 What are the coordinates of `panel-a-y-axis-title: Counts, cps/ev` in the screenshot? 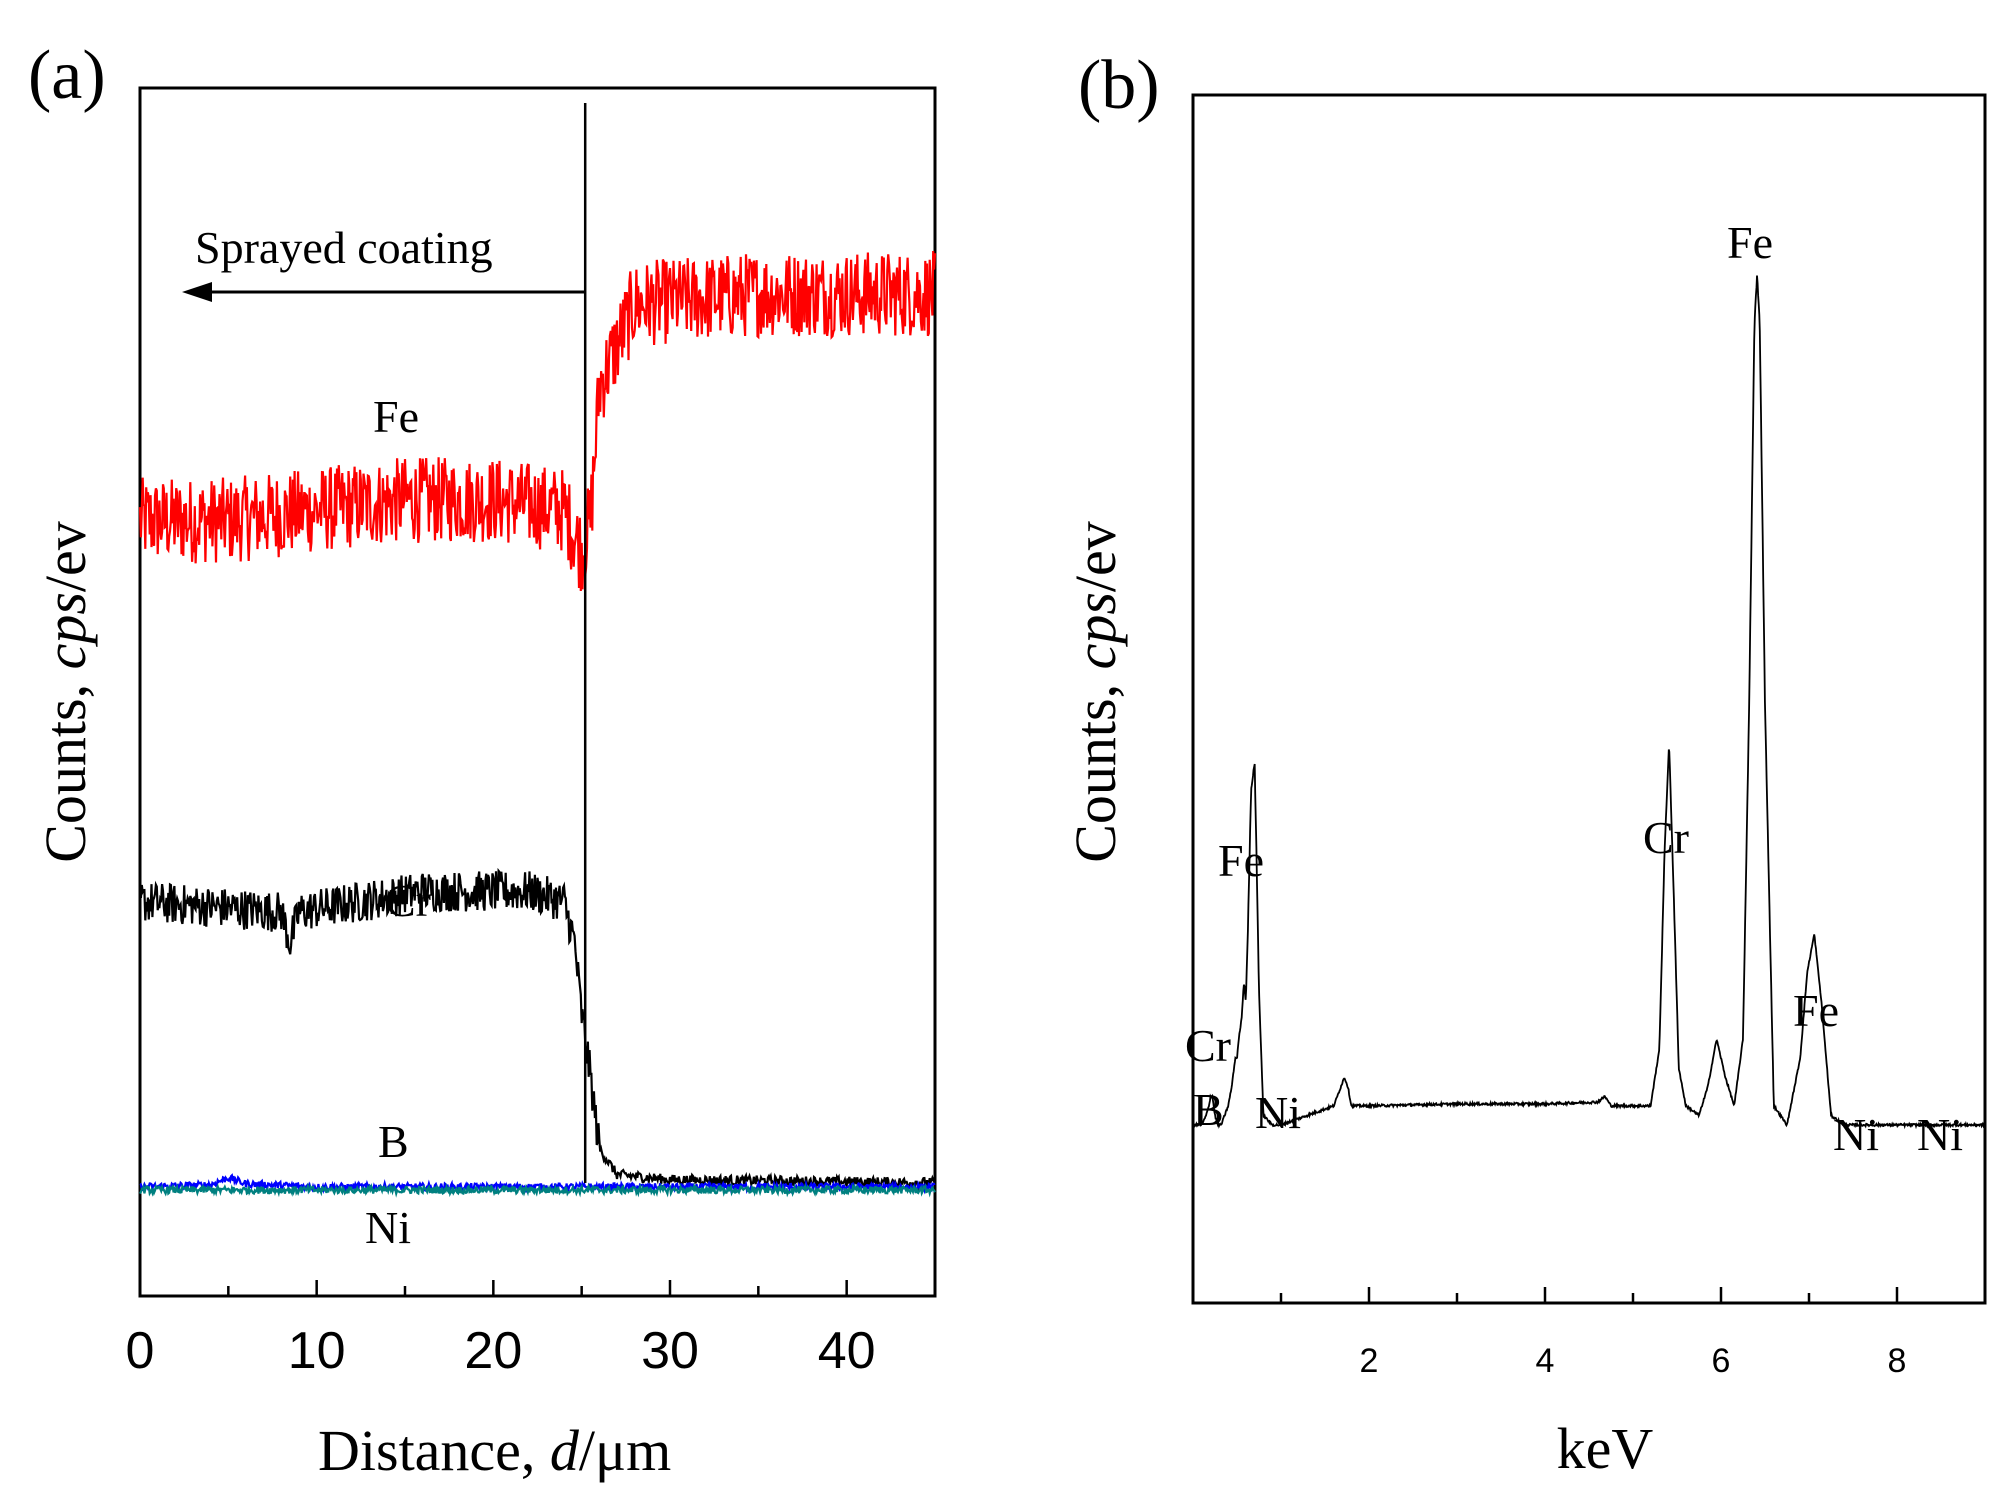 It's located at (65, 692).